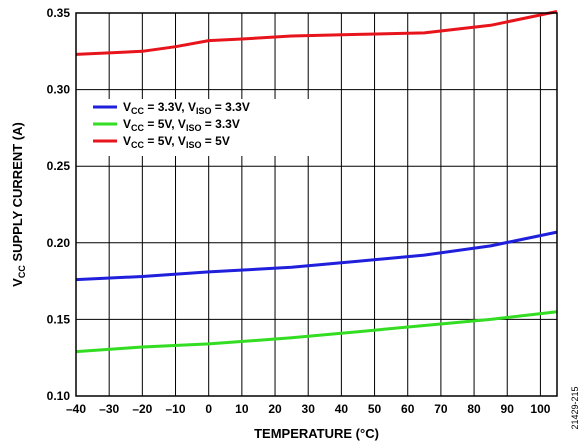  What do you see at coordinates (59, 166) in the screenshot?
I see `y-tick-label: 0.25` at bounding box center [59, 166].